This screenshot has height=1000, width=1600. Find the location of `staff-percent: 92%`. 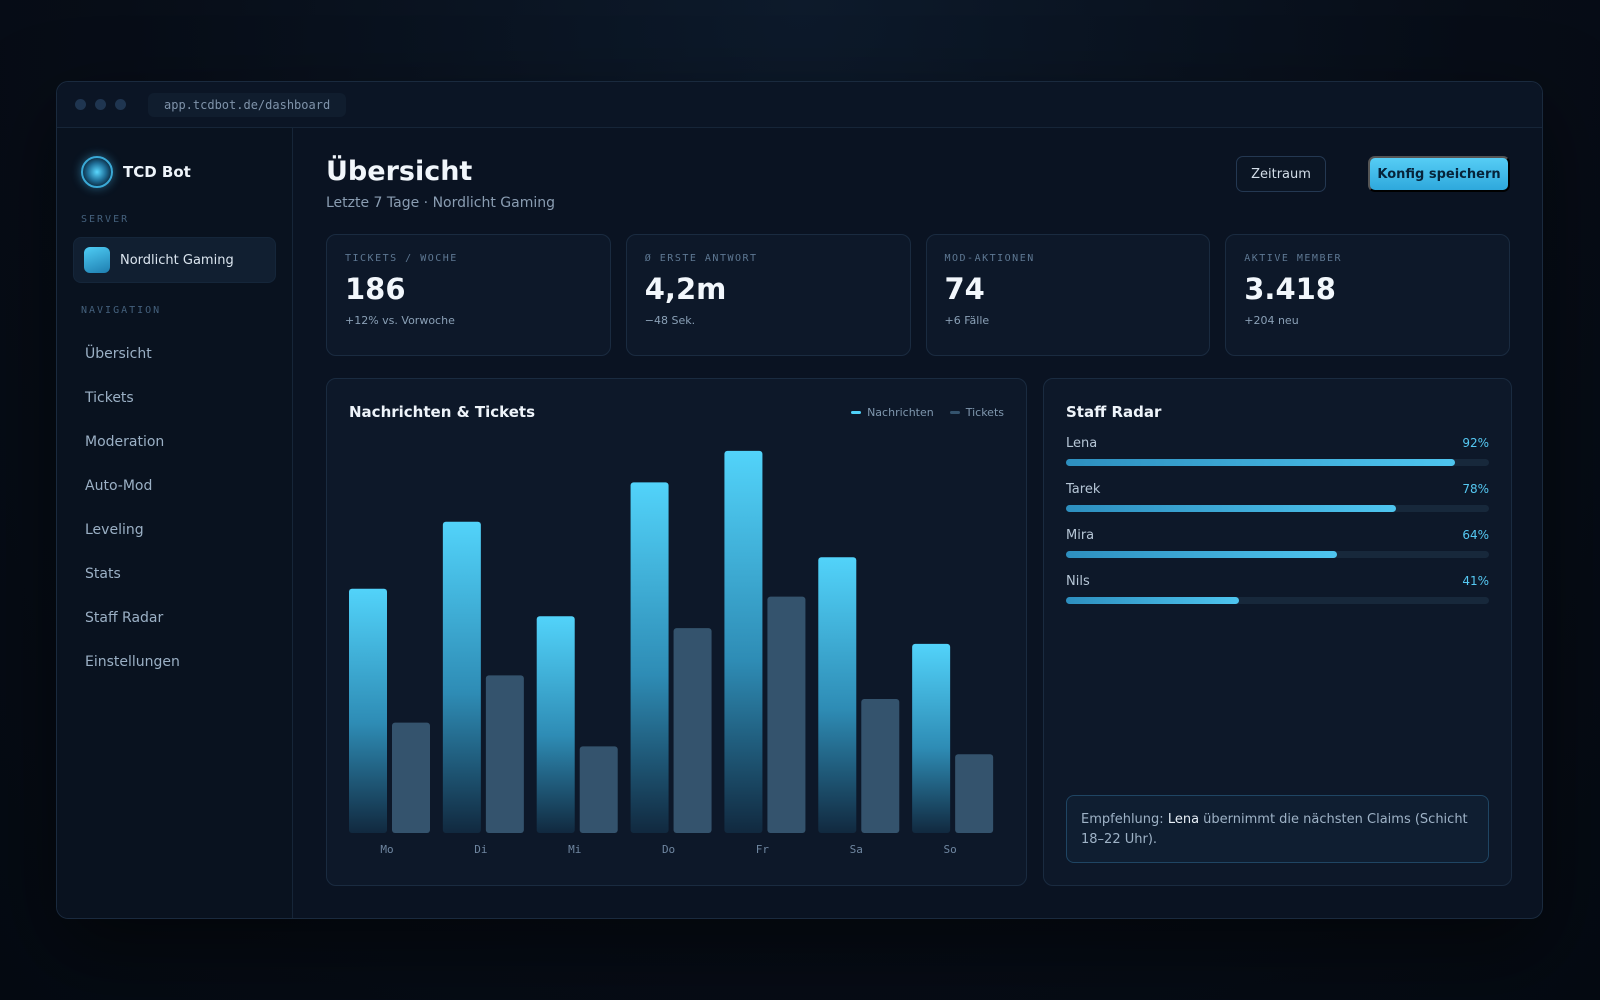

staff-percent: 92% is located at coordinates (1475, 443).